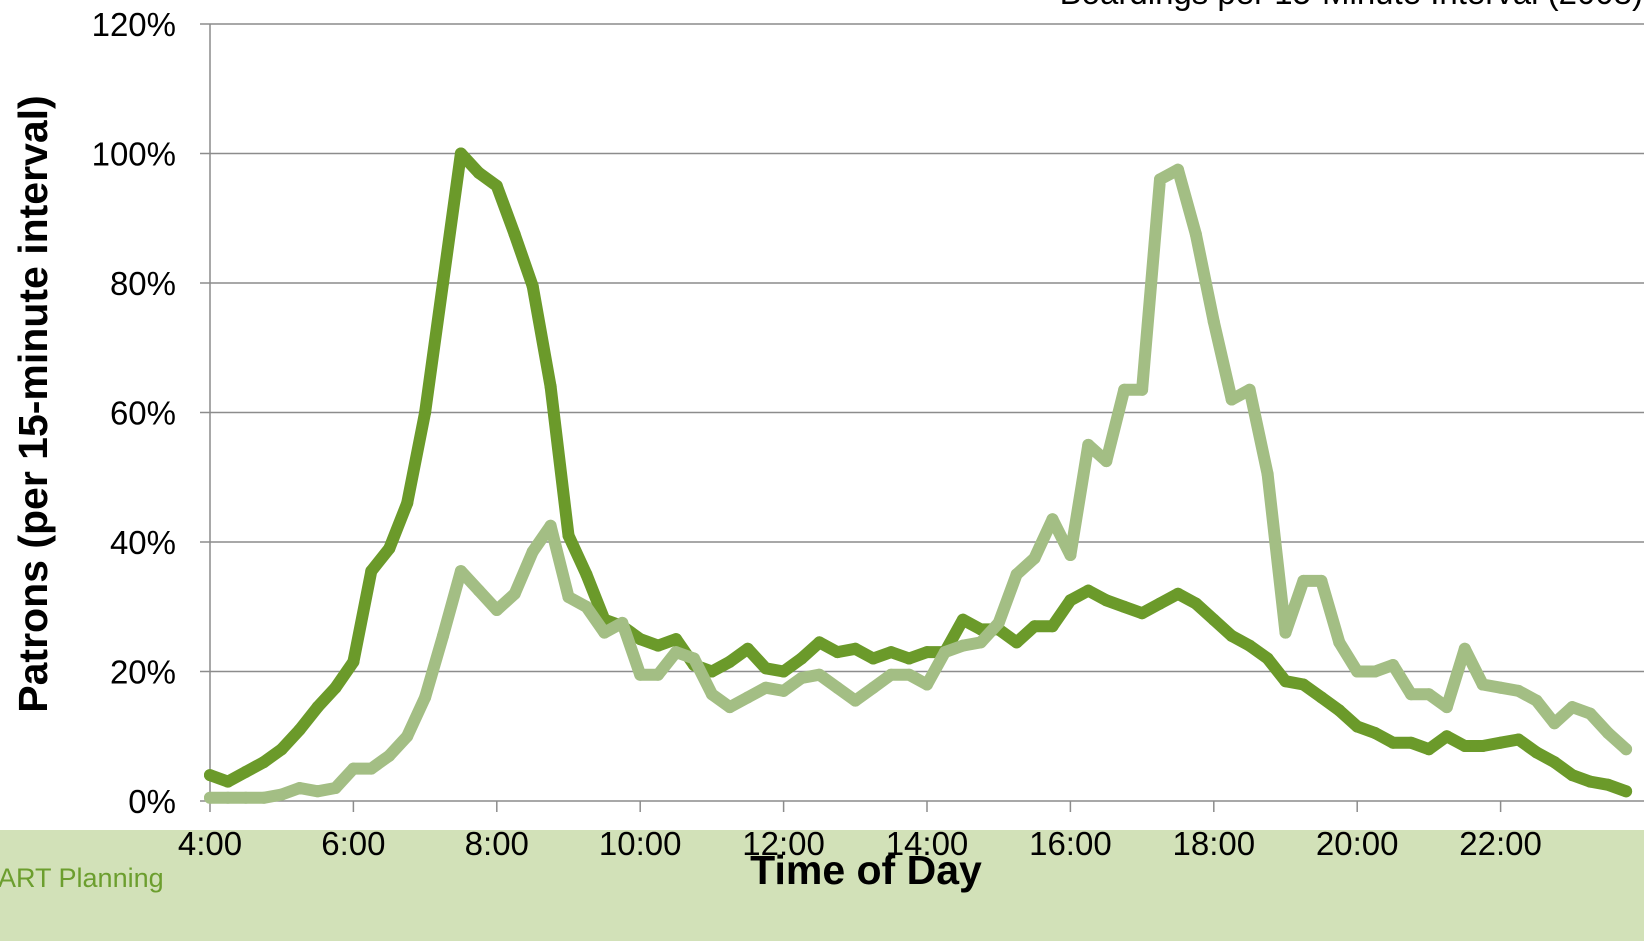  What do you see at coordinates (143, 542) in the screenshot?
I see `y-tick-label: 40%` at bounding box center [143, 542].